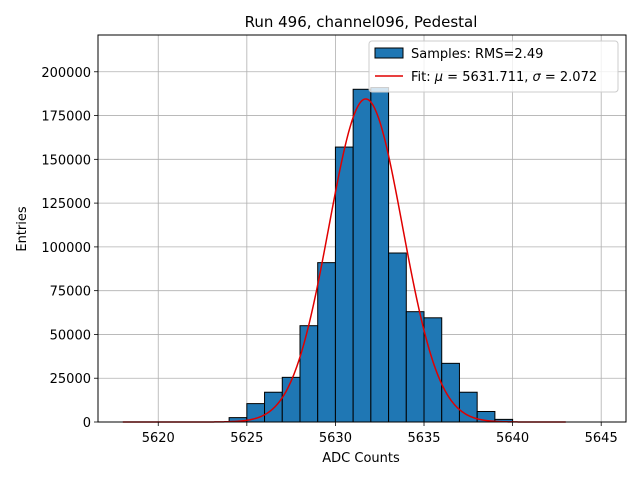  What do you see at coordinates (158, 438) in the screenshot?
I see `x-tick-label: 5620` at bounding box center [158, 438].